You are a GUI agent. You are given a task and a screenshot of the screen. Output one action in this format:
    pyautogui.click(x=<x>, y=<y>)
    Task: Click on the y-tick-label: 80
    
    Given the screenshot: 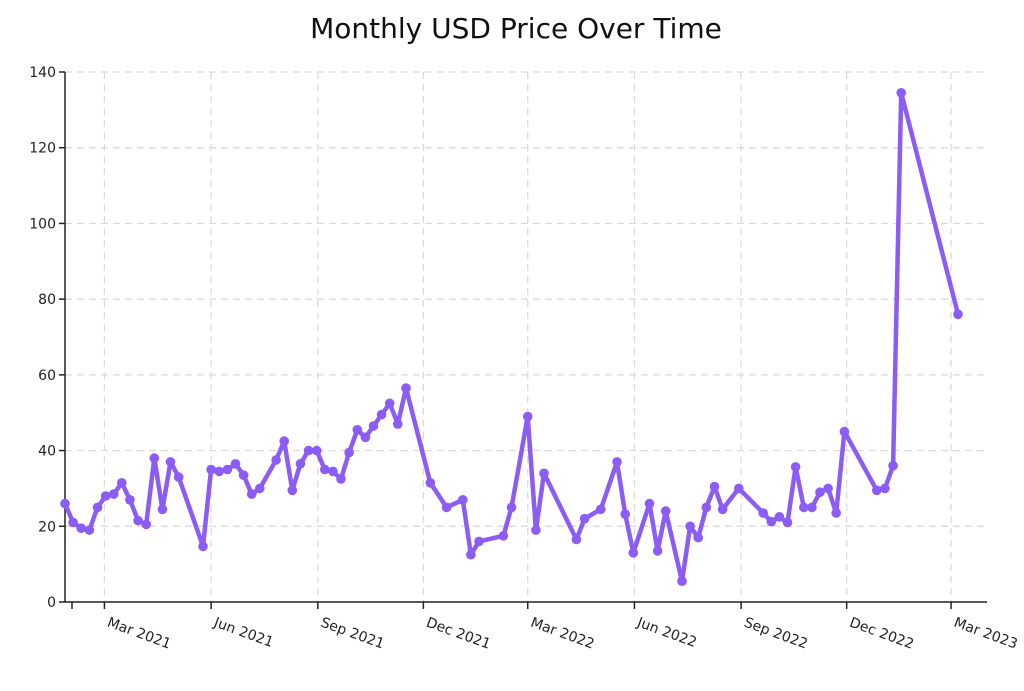 What is the action you would take?
    pyautogui.click(x=47, y=300)
    